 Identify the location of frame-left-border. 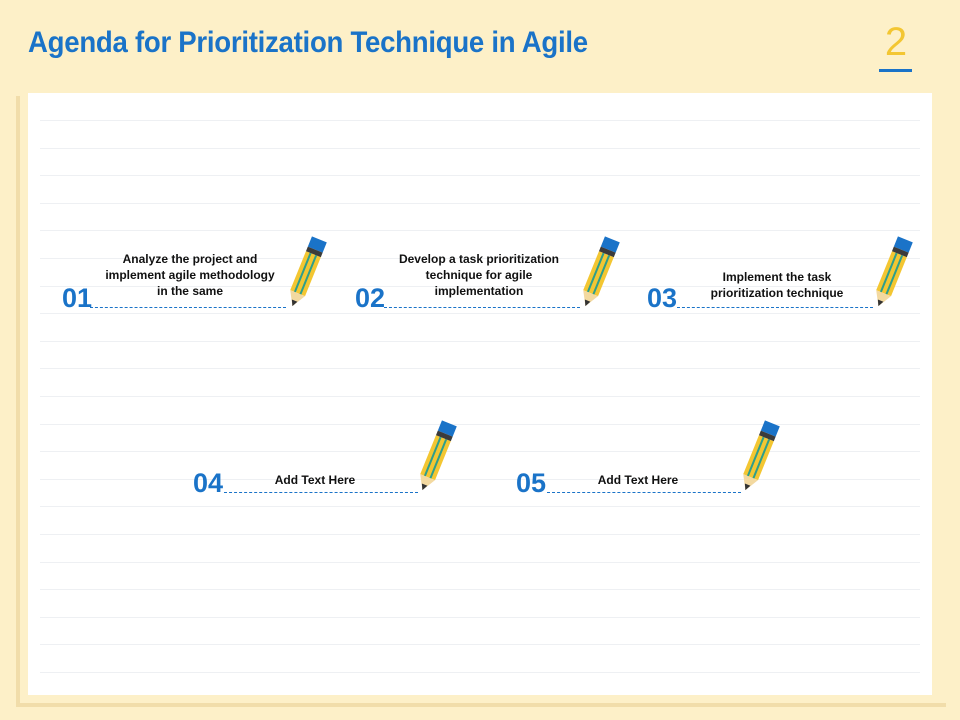
(18, 401).